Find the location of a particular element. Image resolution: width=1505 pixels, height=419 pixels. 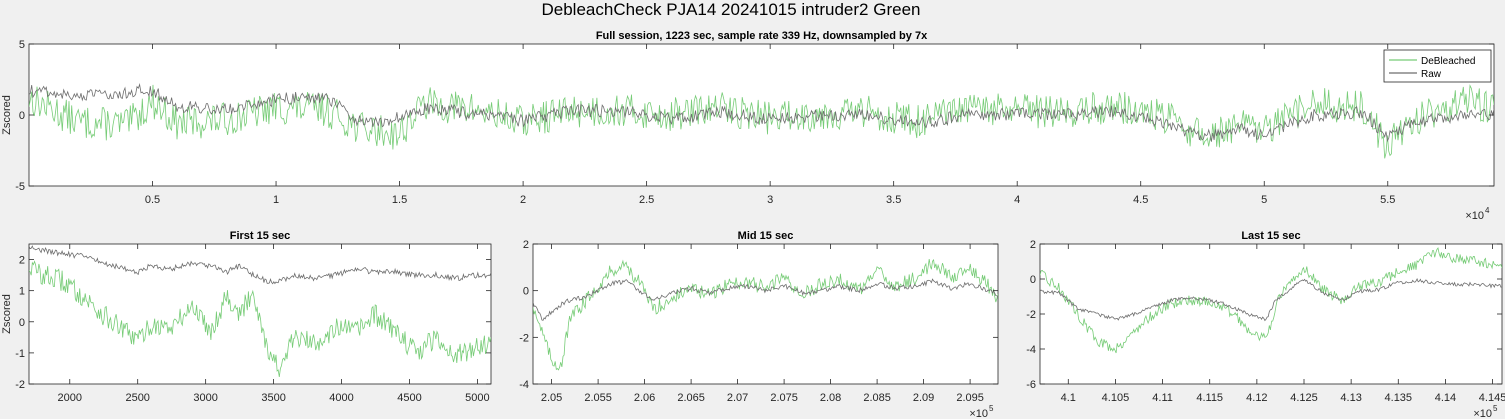

x-tick-label: 0.5 is located at coordinates (152, 200).